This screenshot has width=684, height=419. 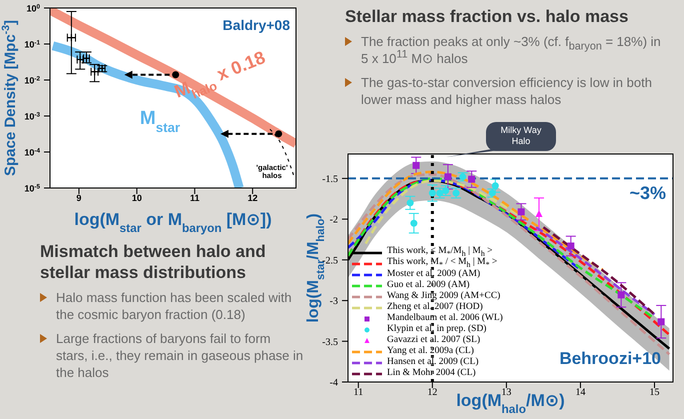 I want to click on x-tick-label: 10, so click(x=137, y=198).